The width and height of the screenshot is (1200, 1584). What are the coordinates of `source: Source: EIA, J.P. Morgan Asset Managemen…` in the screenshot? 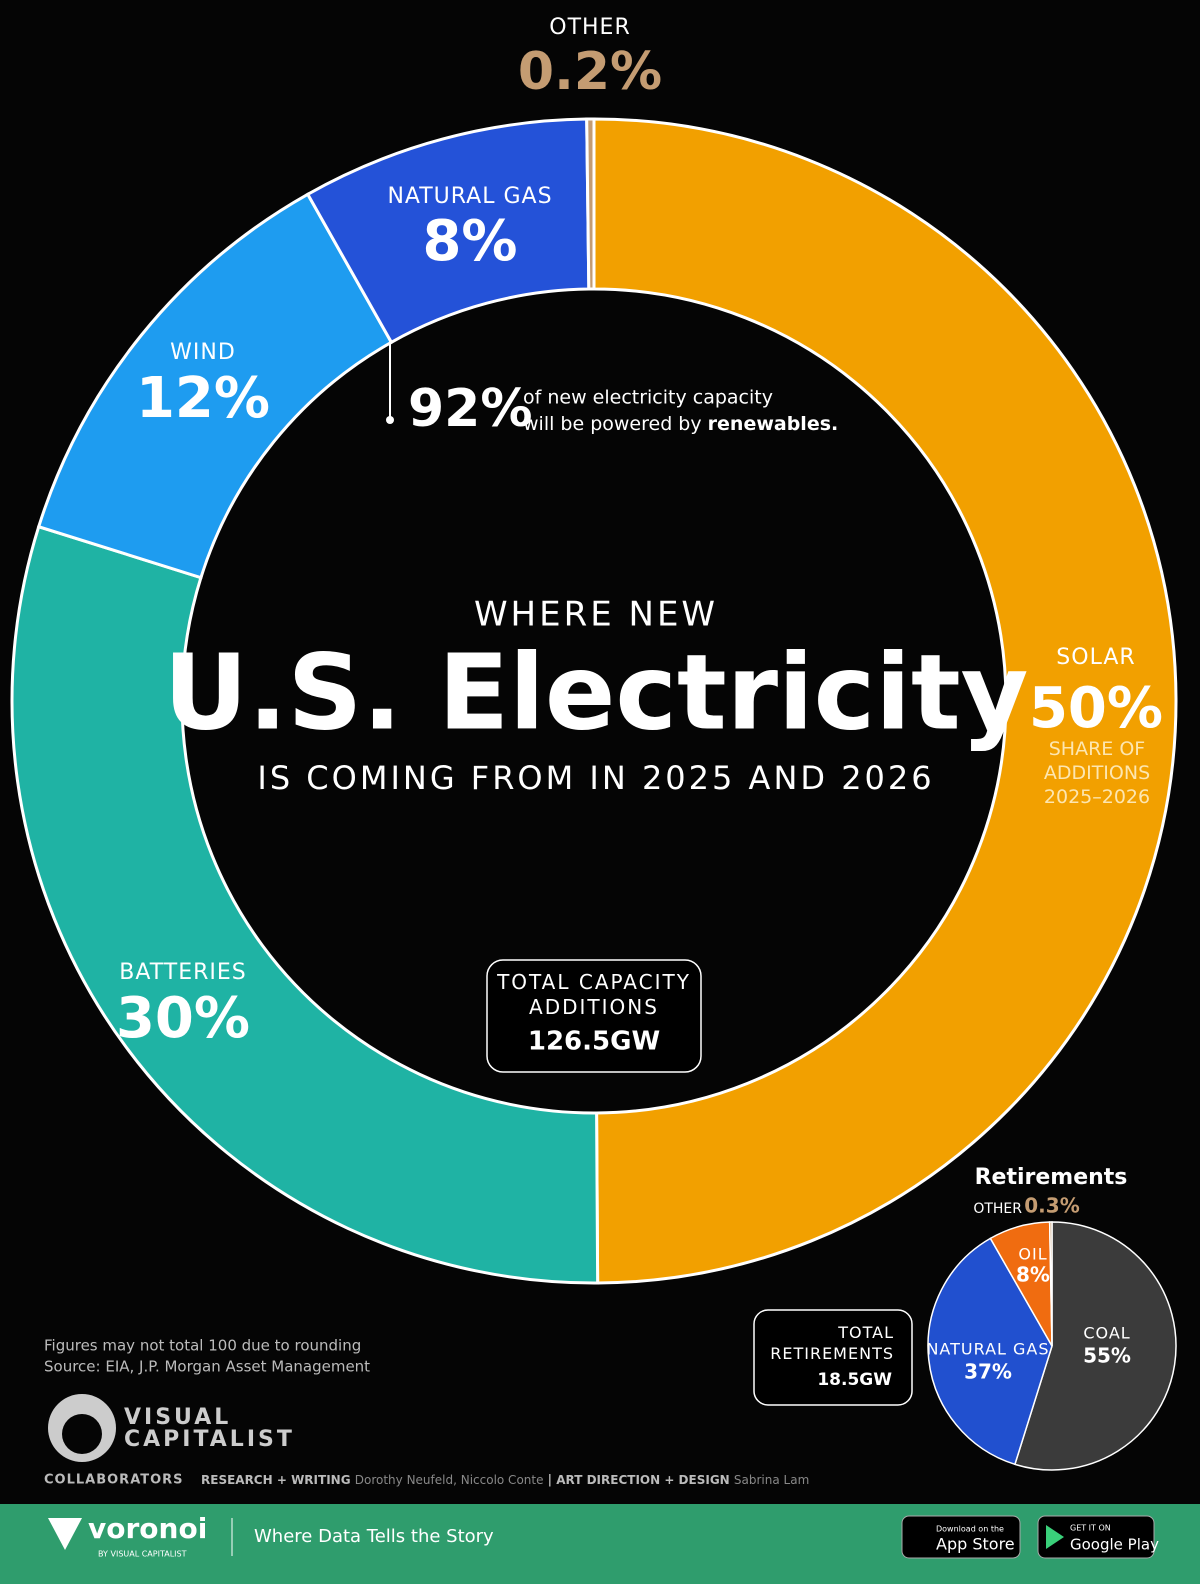 It's located at (207, 1367).